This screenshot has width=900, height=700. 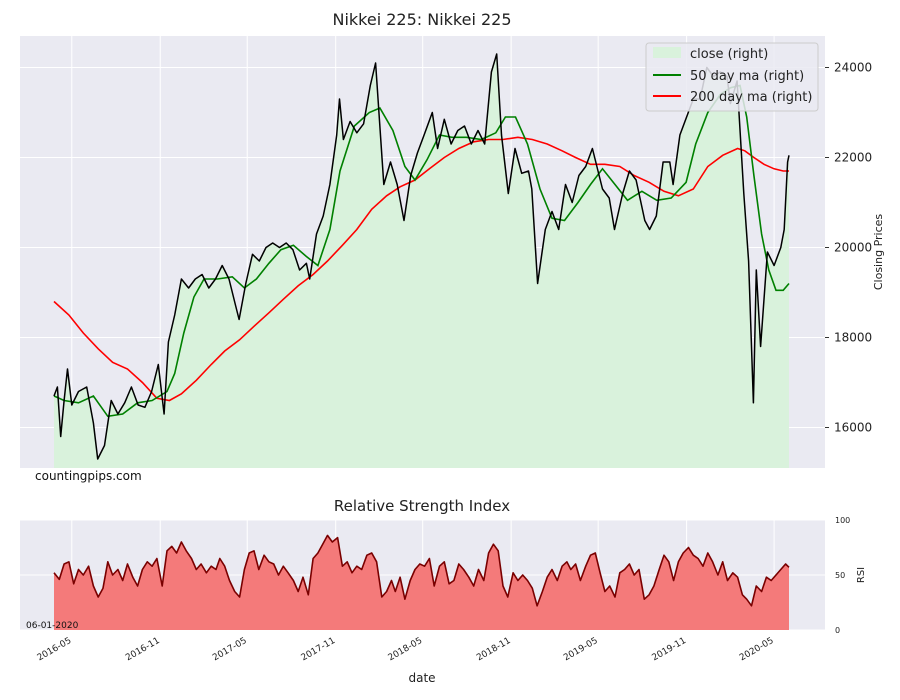 I want to click on rsi-x-tick-label: 2019-05, so click(x=581, y=649).